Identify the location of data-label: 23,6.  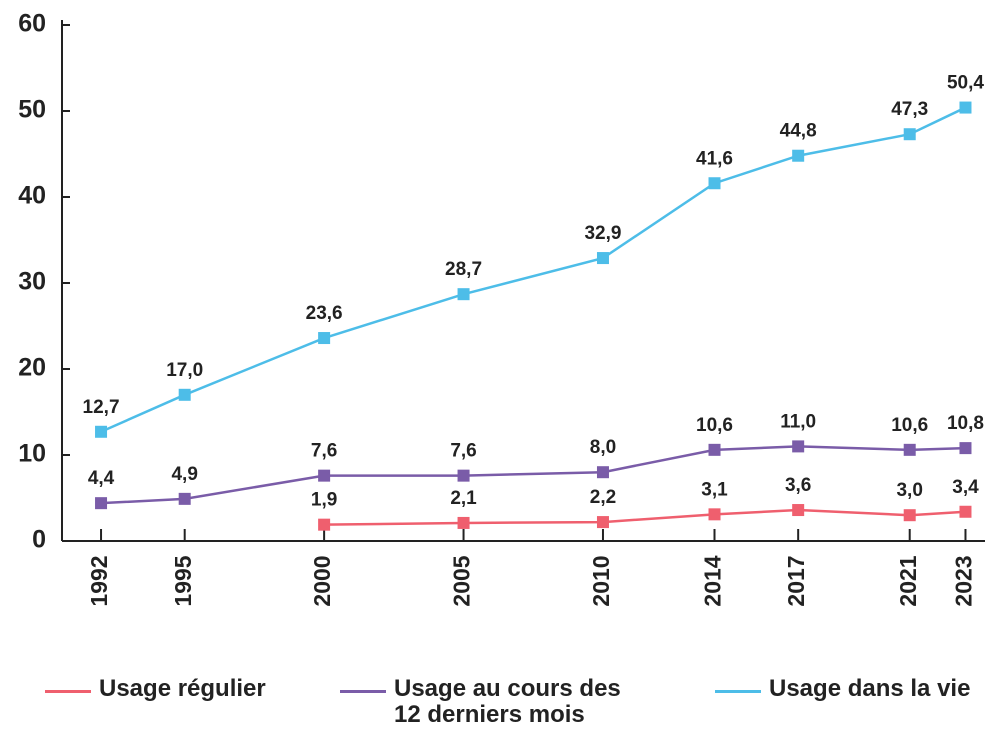
(324, 313).